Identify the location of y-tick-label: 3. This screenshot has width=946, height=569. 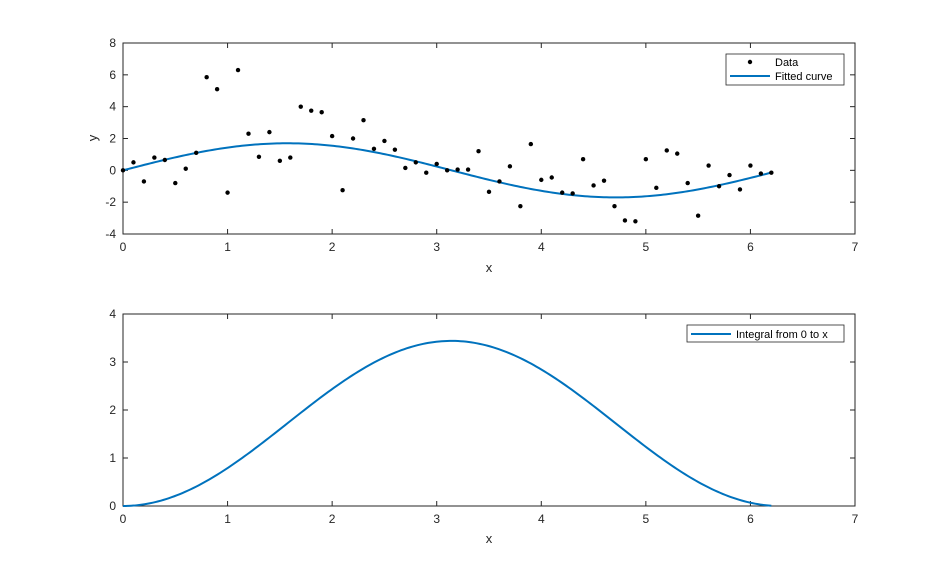
(112, 362).